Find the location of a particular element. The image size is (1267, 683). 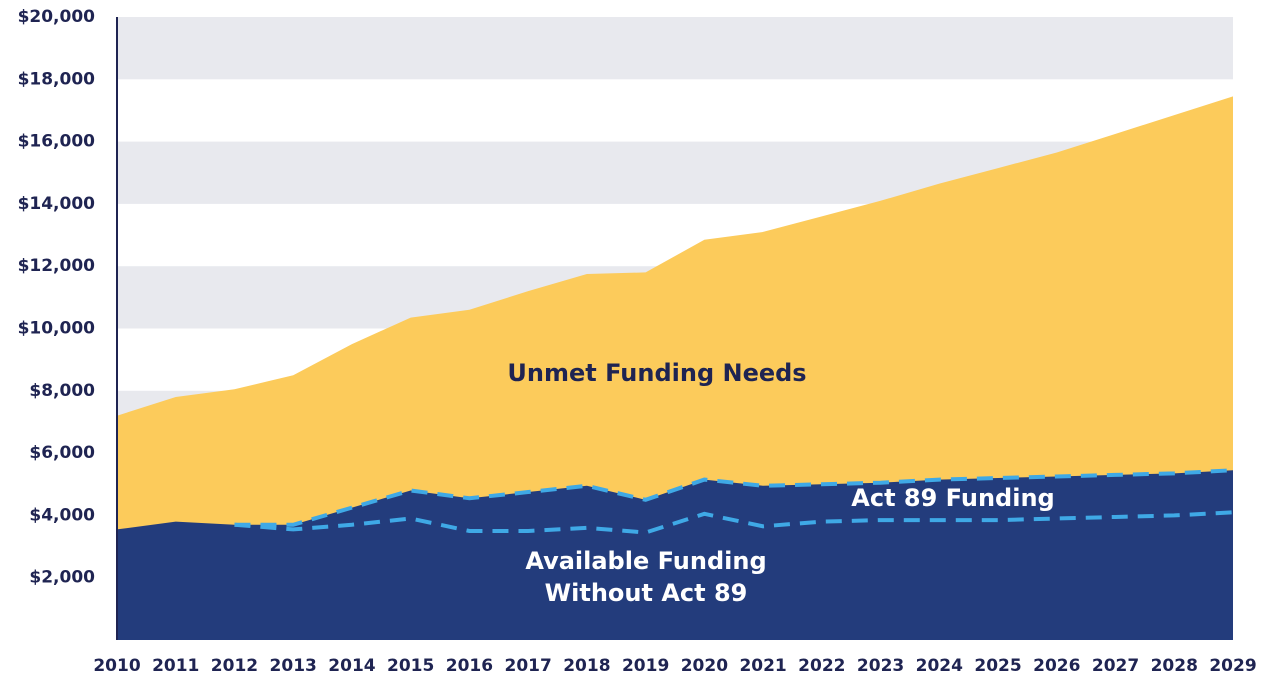

x-tick-label: 2022 is located at coordinates (821, 666).